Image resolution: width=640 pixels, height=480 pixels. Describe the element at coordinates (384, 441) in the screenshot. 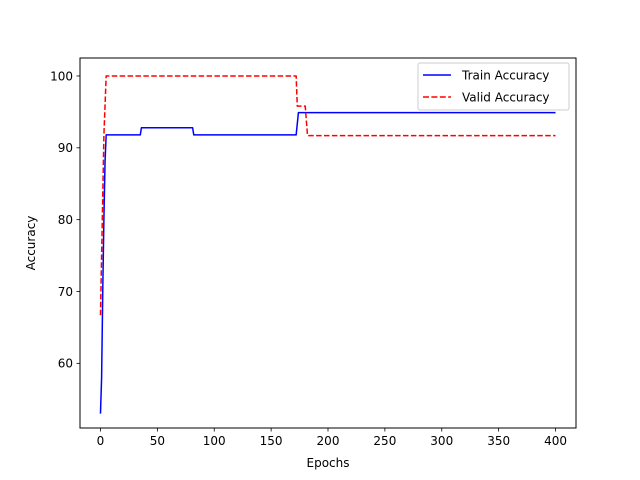

I see `x-tick-label: 250` at that location.